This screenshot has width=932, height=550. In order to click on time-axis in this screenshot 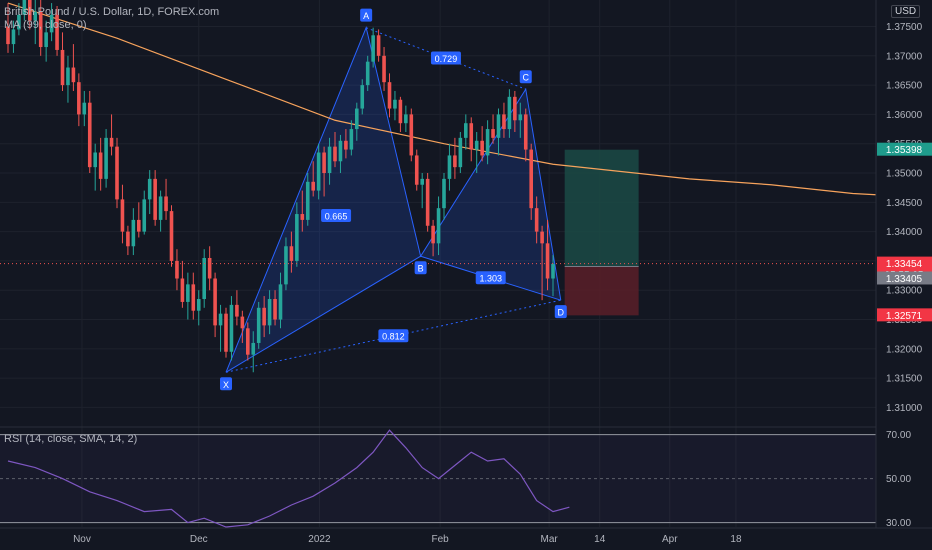, I will do `click(466, 539)`.